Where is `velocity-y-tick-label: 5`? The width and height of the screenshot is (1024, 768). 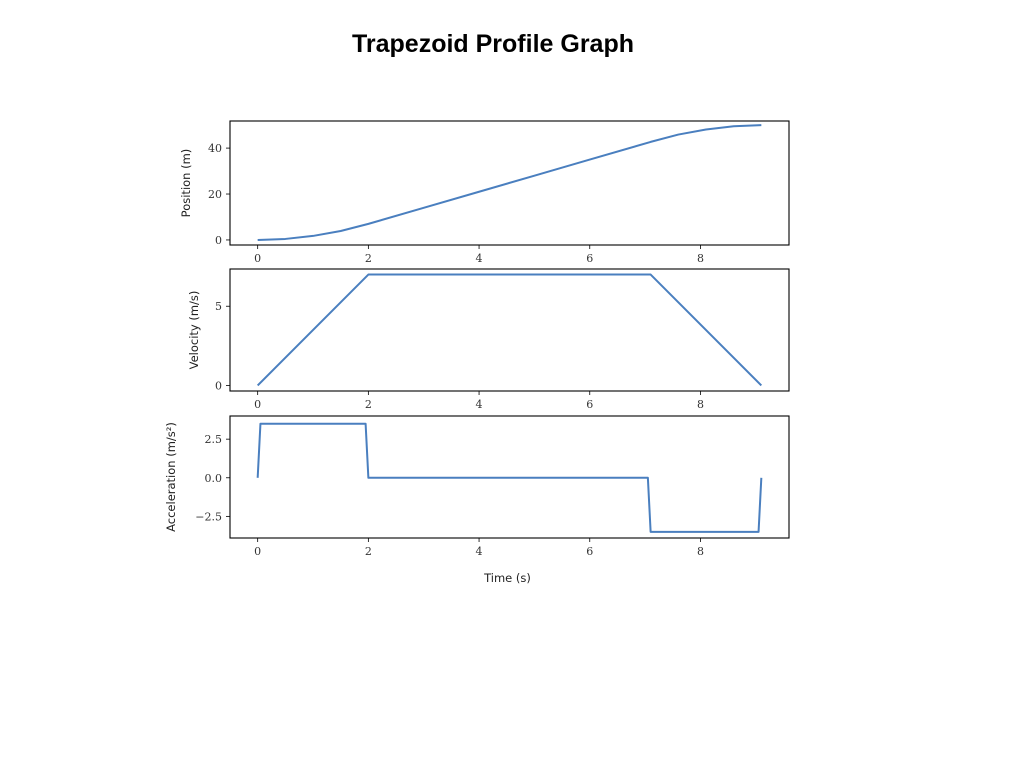
velocity-y-tick-label: 5 is located at coordinates (218, 306).